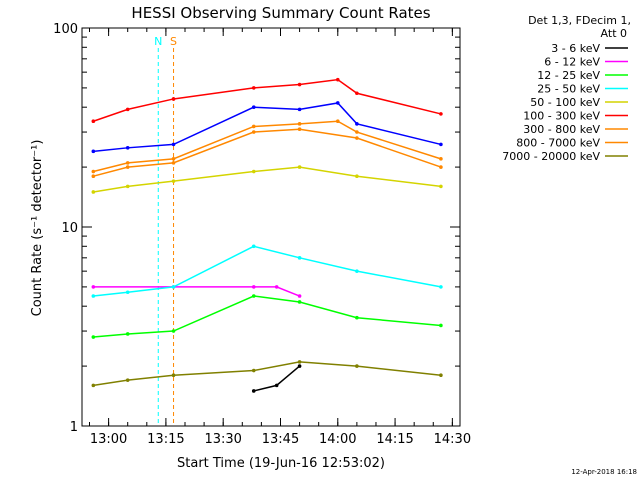  What do you see at coordinates (337, 439) in the screenshot?
I see `x-tick-label-4: 14:00` at bounding box center [337, 439].